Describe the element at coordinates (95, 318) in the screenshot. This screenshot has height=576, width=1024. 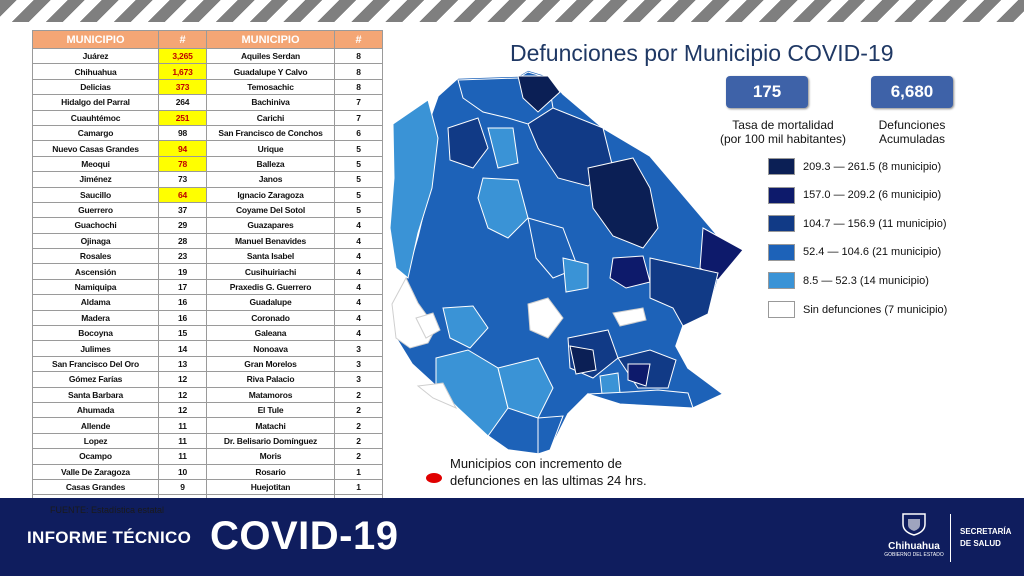
I see `municipio-name-cell: Madera` at that location.